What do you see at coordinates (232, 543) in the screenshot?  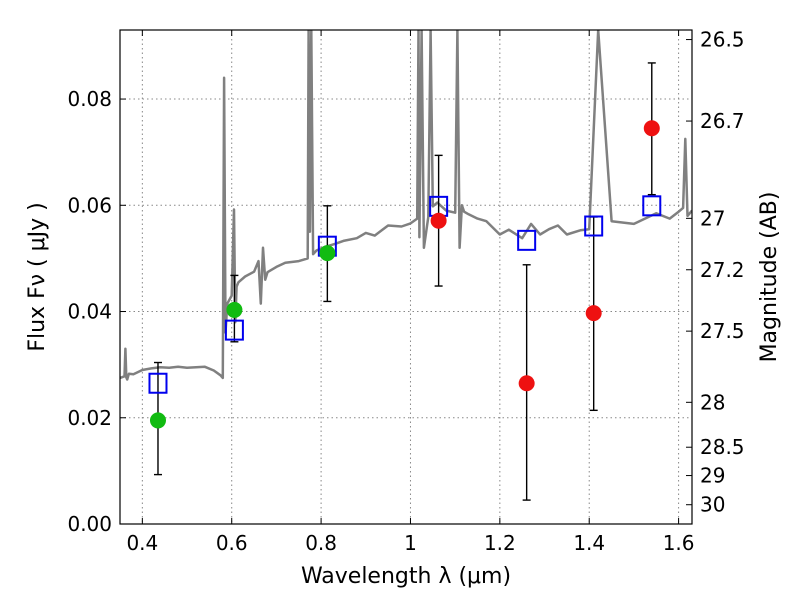 I see `x-tick-label: 0.6` at bounding box center [232, 543].